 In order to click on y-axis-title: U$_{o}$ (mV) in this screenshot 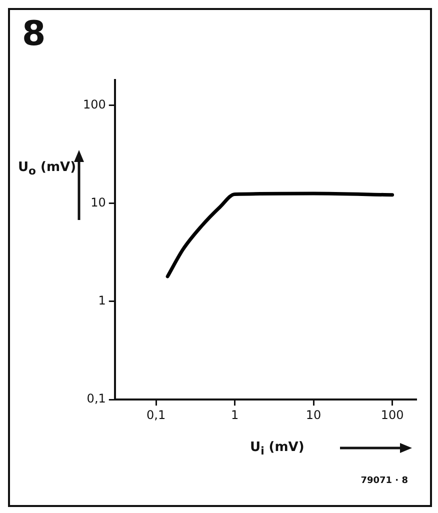, I will do `click(47, 169)`.